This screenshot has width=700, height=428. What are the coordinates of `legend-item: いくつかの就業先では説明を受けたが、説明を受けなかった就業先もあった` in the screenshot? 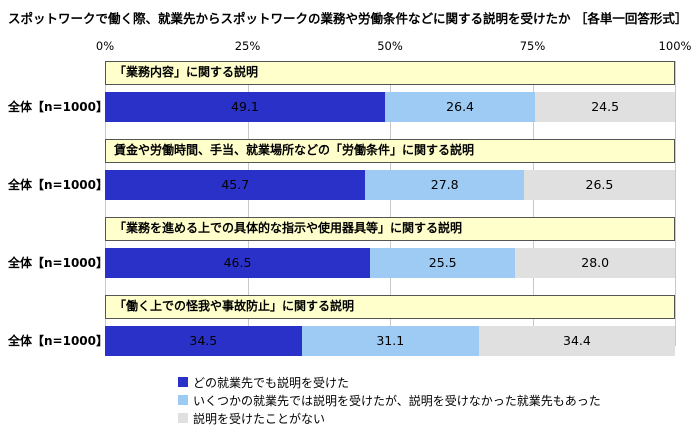 It's located at (434, 400).